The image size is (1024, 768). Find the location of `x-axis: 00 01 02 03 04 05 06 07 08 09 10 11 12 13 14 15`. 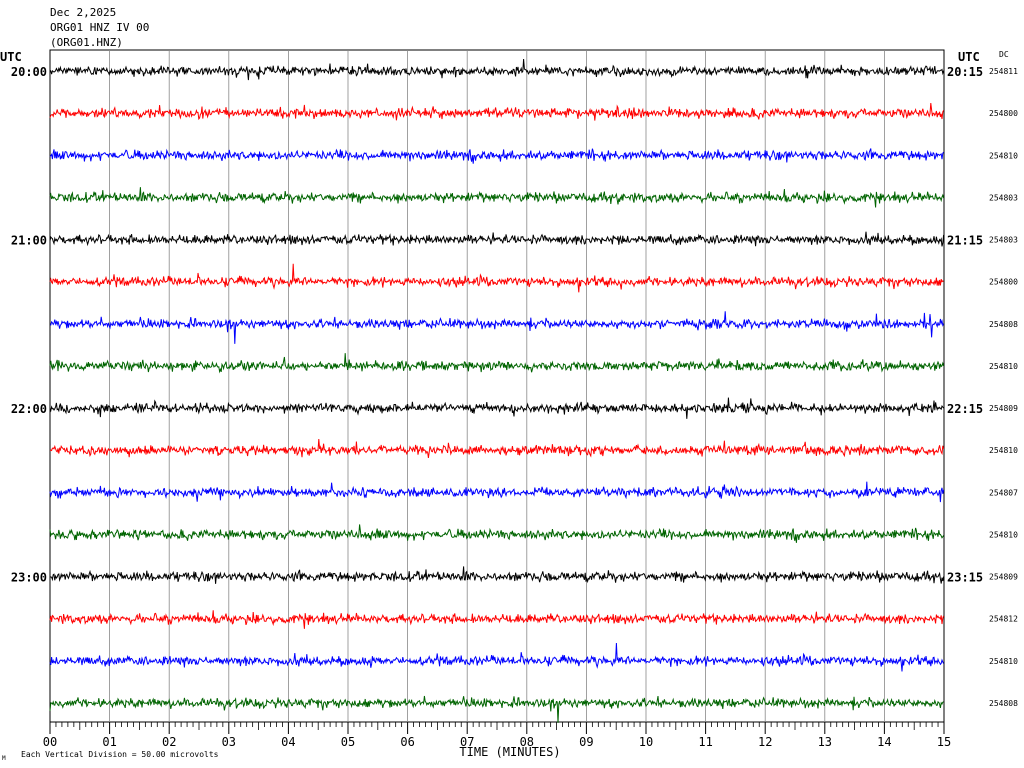

x-axis: 00 01 02 03 04 05 06 07 08 09 10 11 12 13 14 15 is located at coordinates (497, 735).